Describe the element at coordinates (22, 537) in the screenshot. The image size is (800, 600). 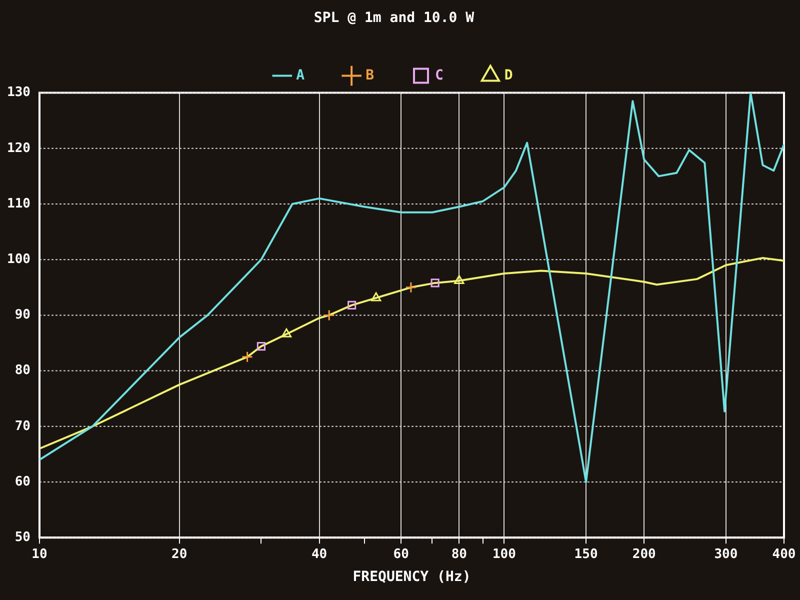
I see `y-tick-label: 50` at that location.